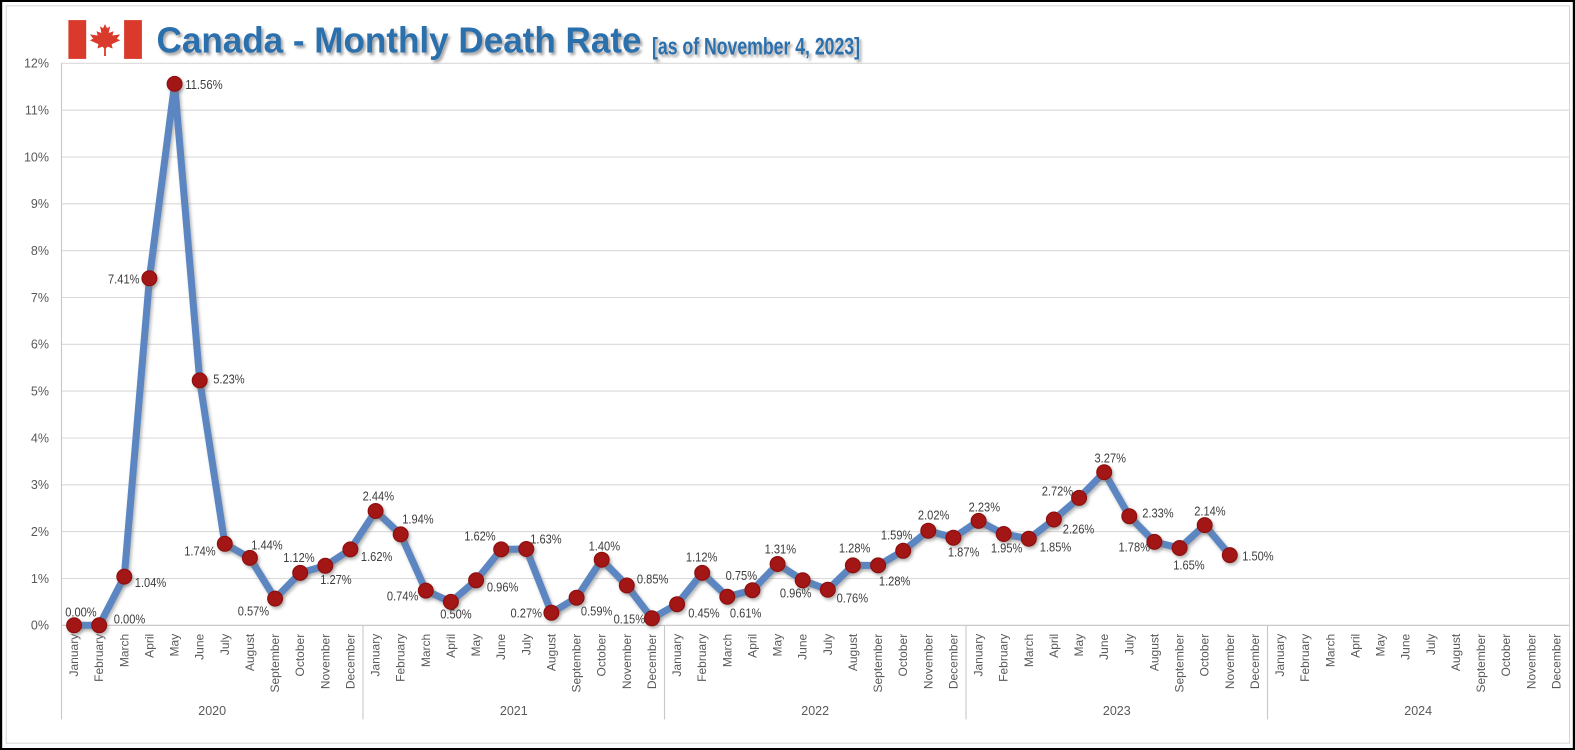 This screenshot has width=1575, height=750. Describe the element at coordinates (985, 506) in the screenshot. I see `svg-text: 2.23%` at that location.